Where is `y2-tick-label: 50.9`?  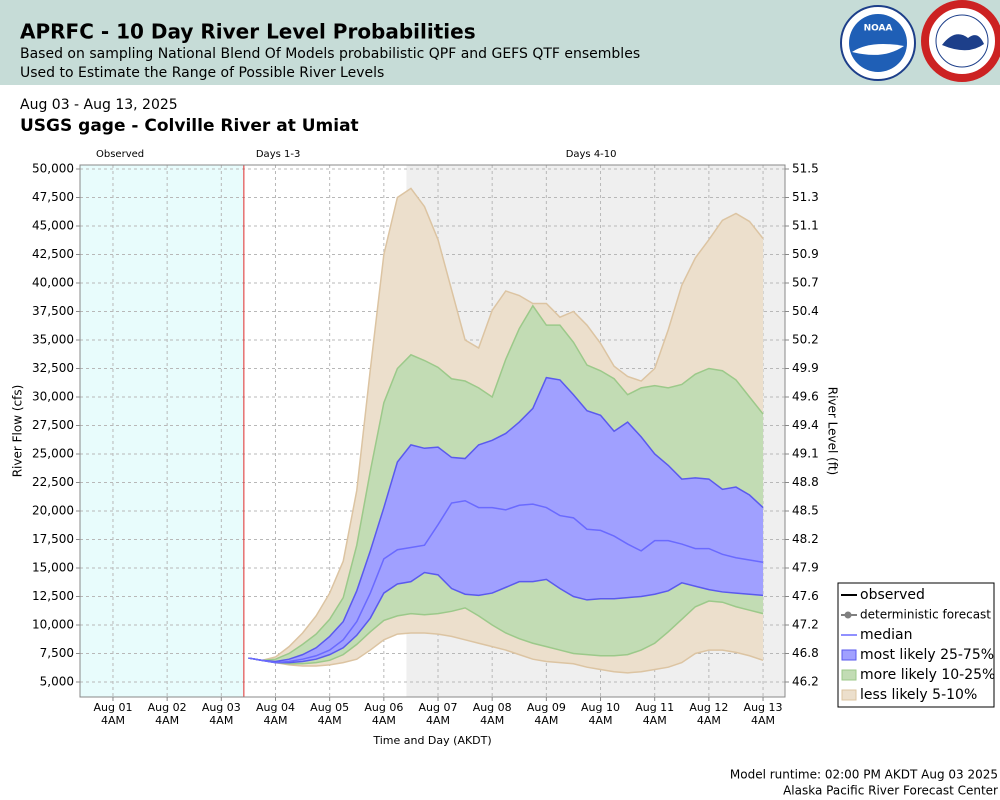
y2-tick-label: 50.9 is located at coordinates (805, 254).